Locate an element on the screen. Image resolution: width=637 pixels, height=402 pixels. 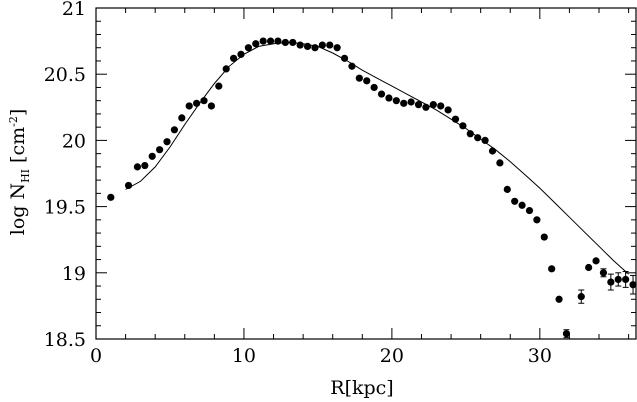
y-axis-label-subscript: HI is located at coordinates (25, 176).